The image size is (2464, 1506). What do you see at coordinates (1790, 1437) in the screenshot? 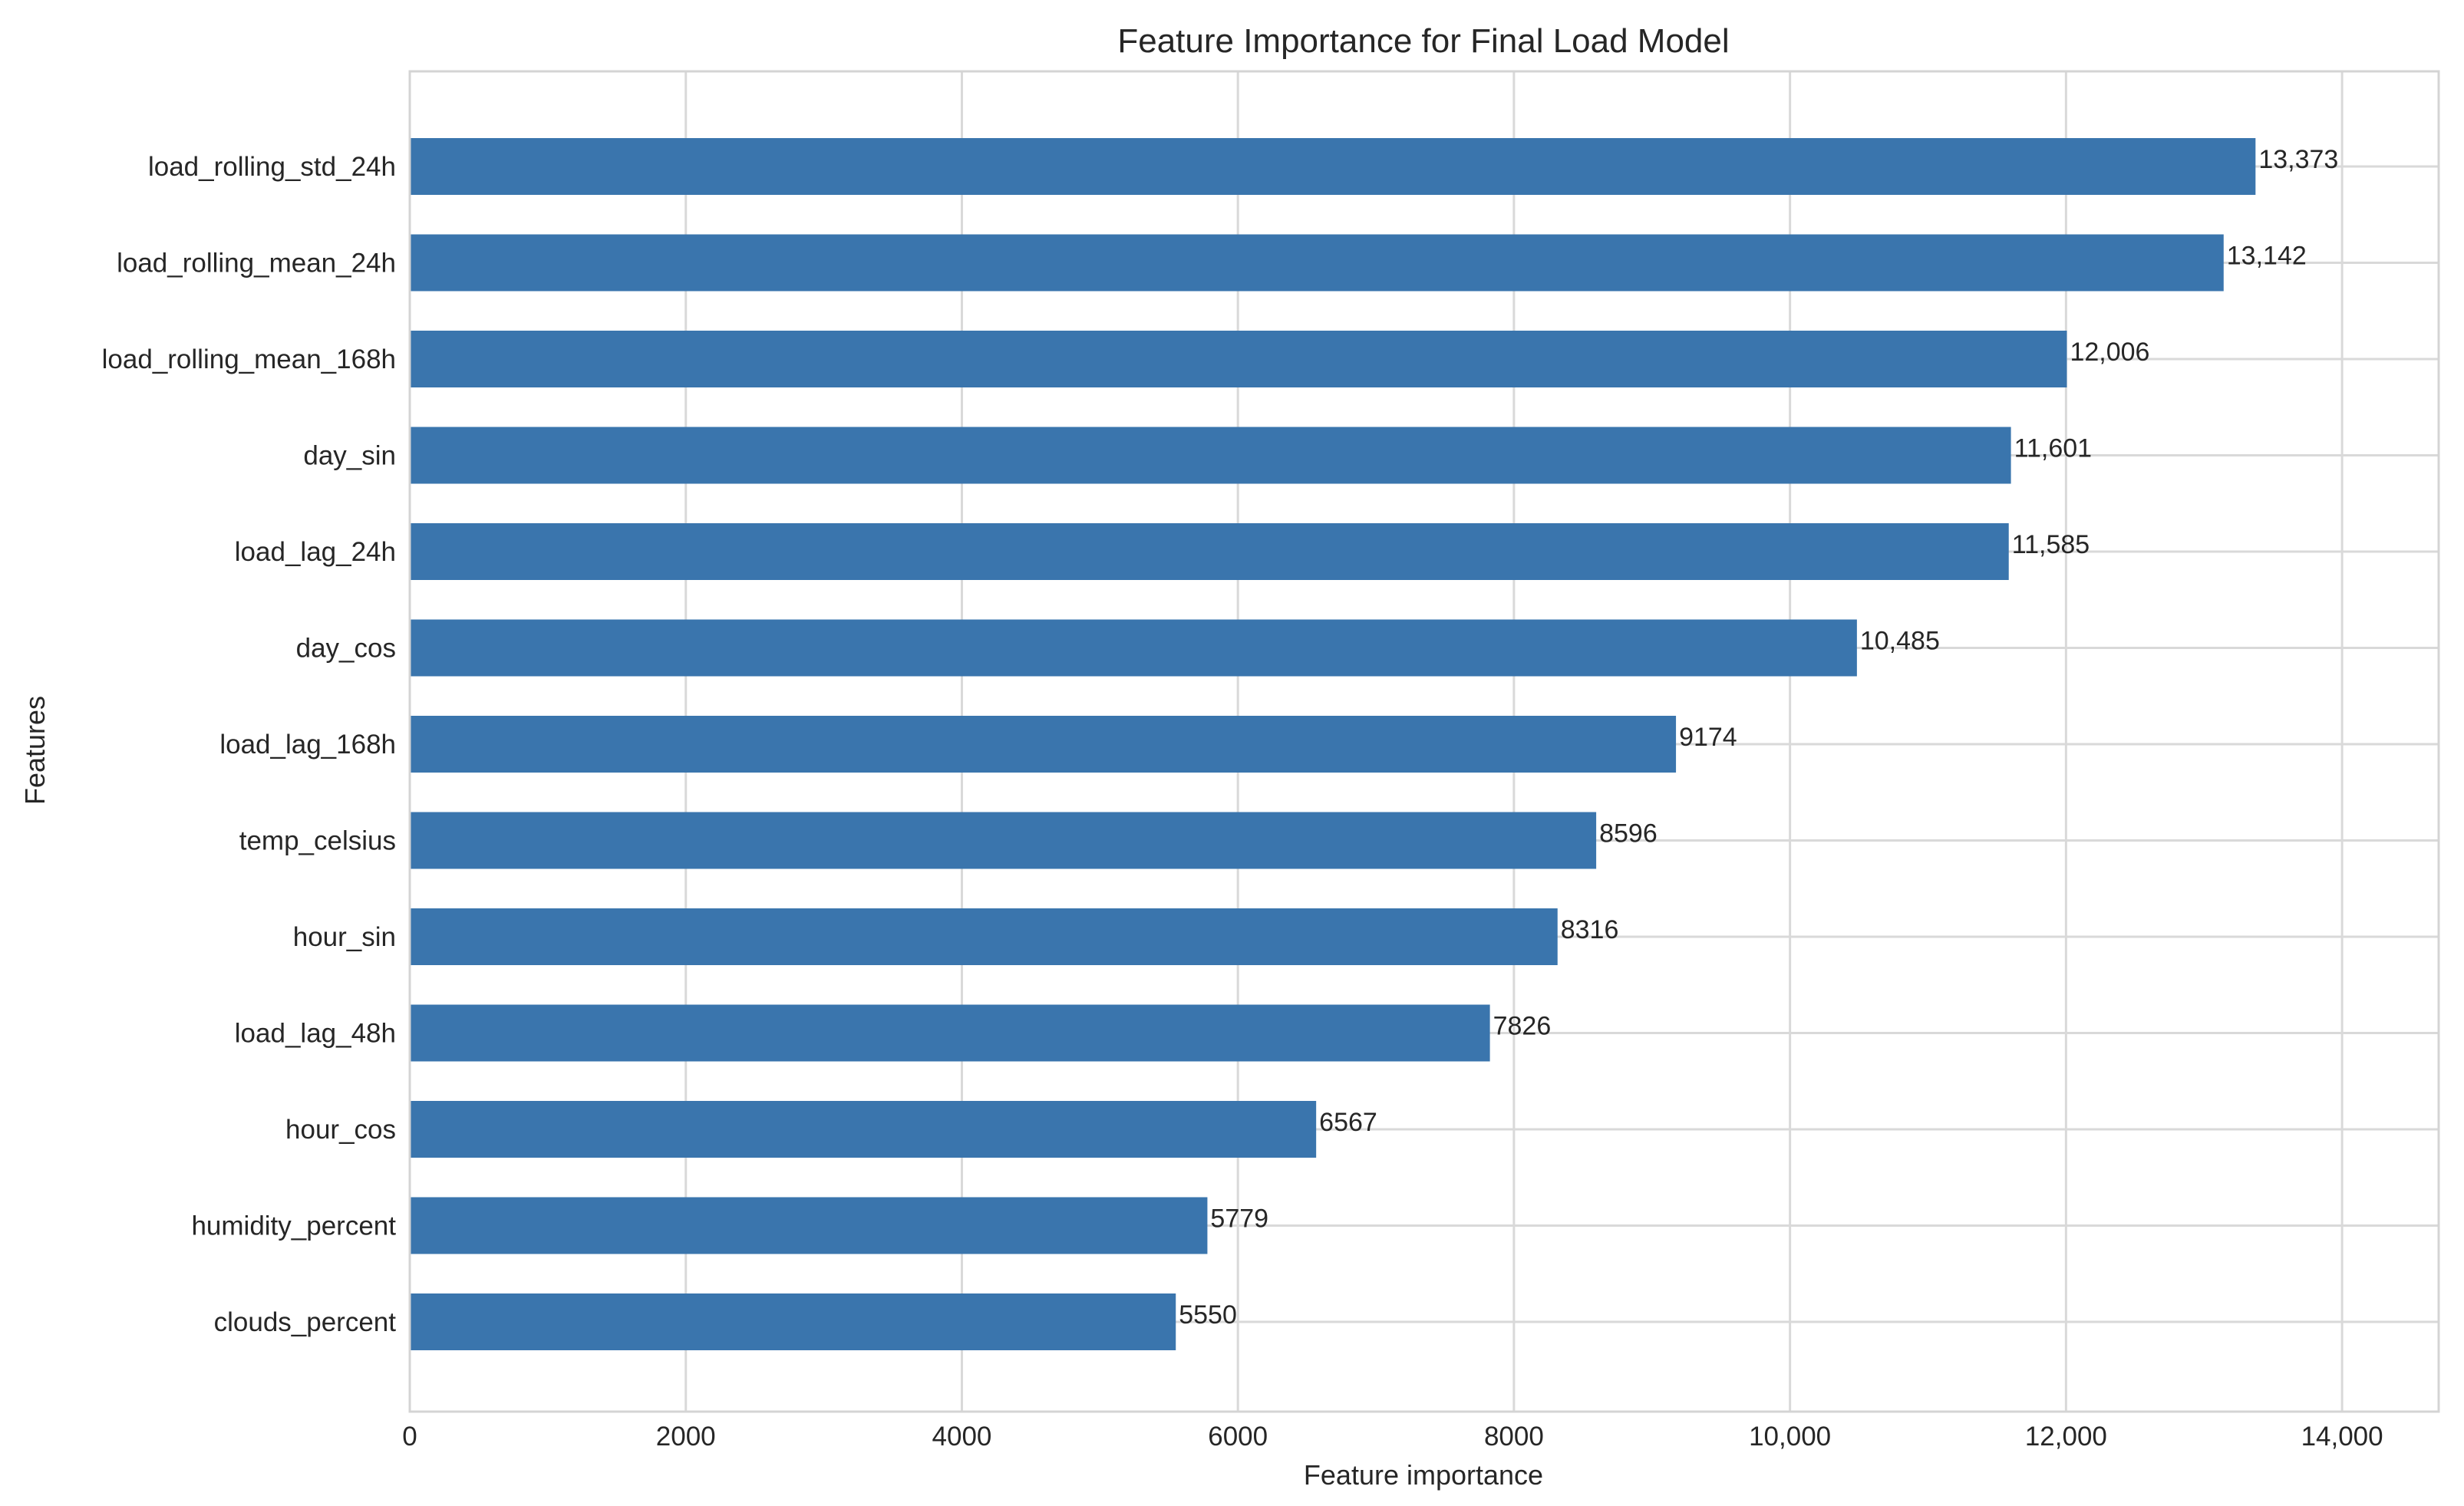
I see `x-tick-label: 10,000` at bounding box center [1790, 1437].